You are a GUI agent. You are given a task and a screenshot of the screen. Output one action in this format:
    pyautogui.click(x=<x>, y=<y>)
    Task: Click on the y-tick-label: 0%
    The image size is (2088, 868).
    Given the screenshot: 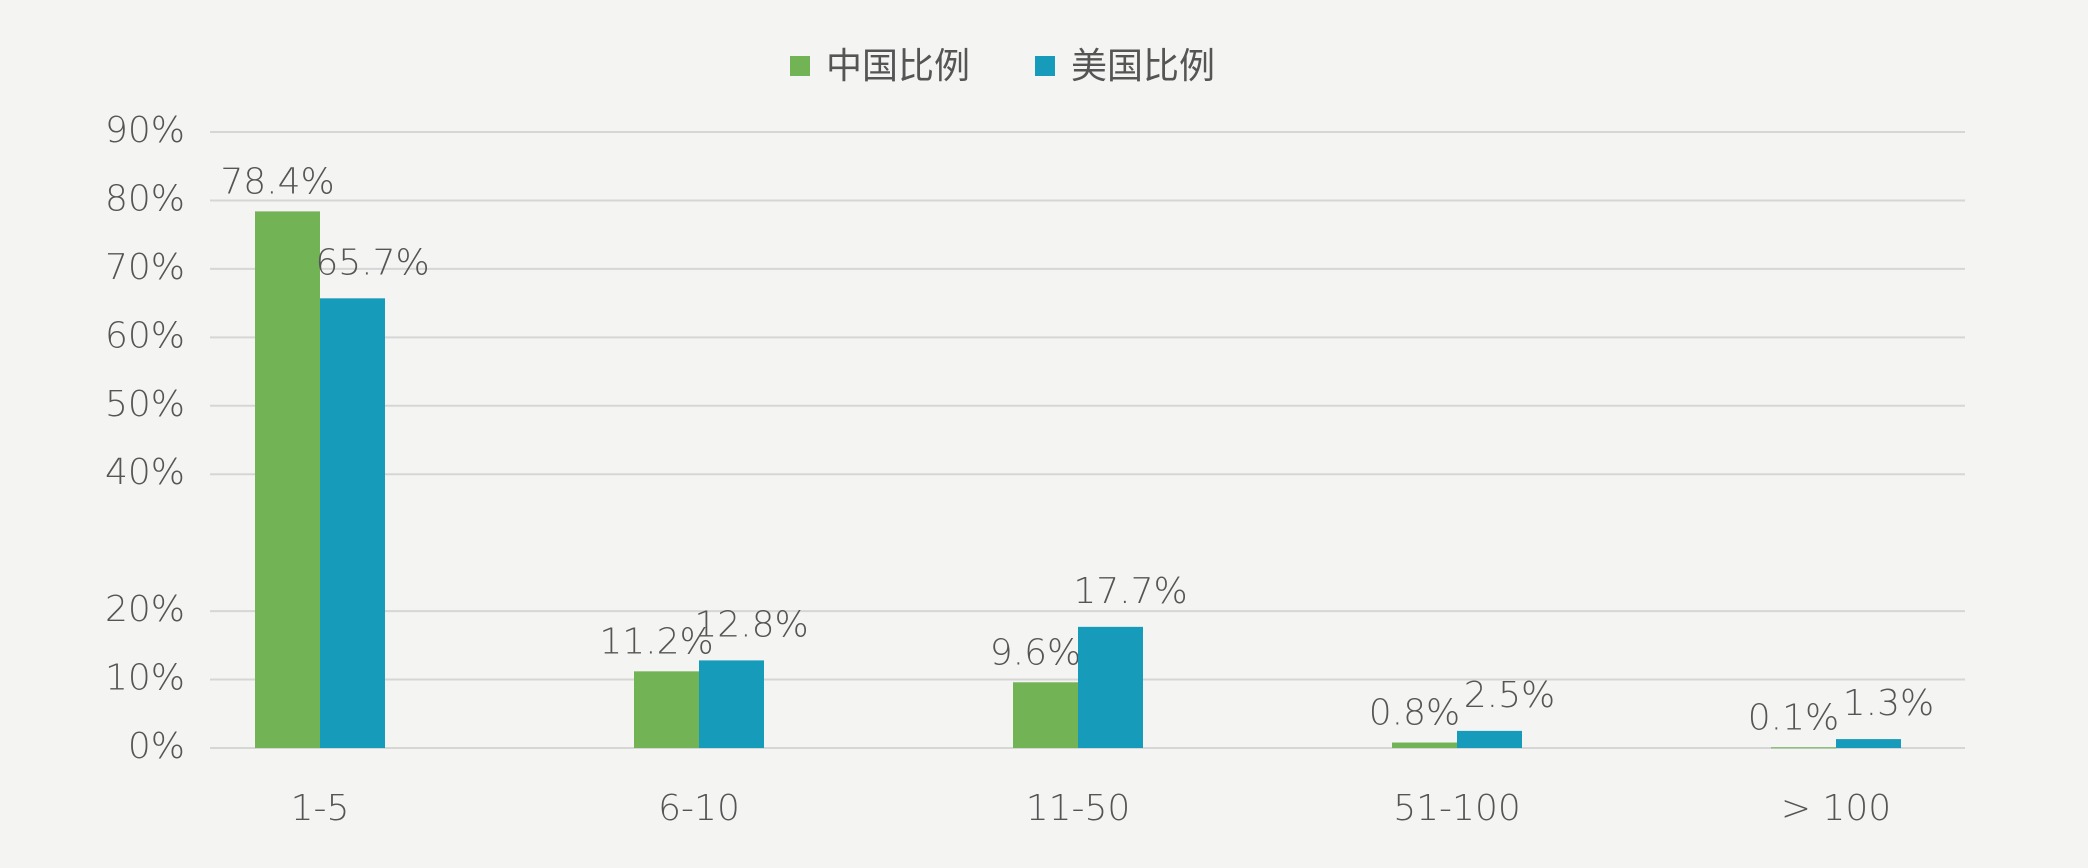 What is the action you would take?
    pyautogui.click(x=156, y=746)
    